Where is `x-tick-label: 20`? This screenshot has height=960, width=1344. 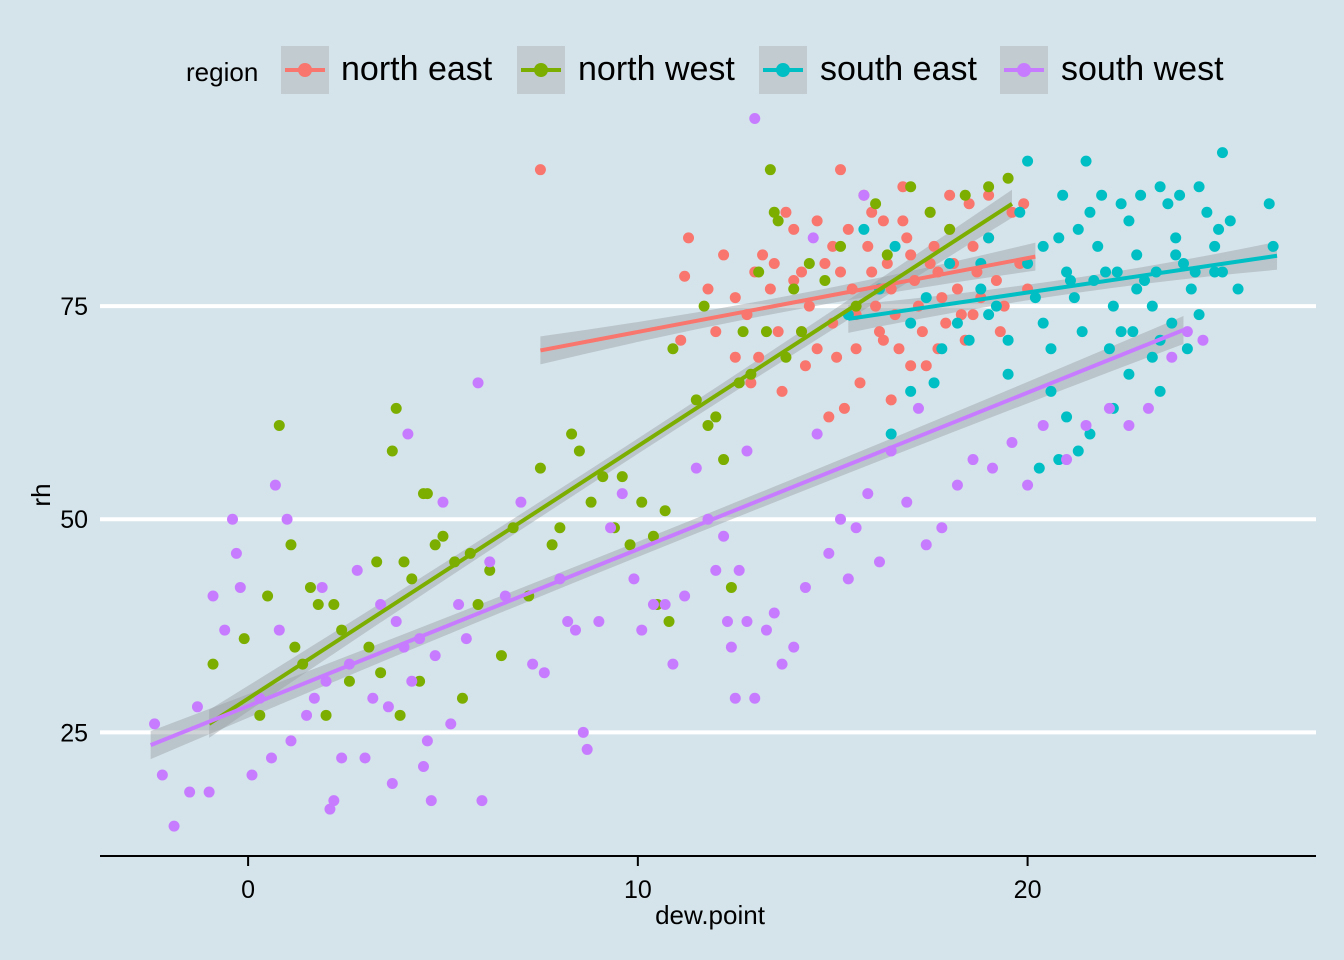
x-tick-label: 20 is located at coordinates (1028, 890).